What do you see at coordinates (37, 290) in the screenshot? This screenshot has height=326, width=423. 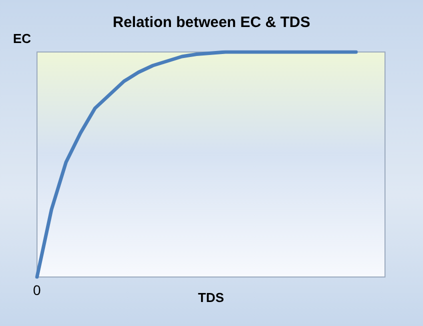 I see `text: 0` at bounding box center [37, 290].